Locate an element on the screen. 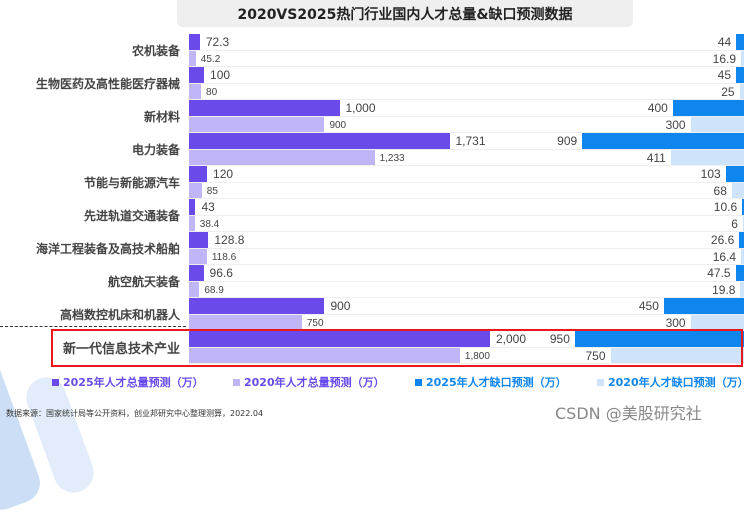 The image size is (744, 515). data-label: 411 is located at coordinates (656, 158).